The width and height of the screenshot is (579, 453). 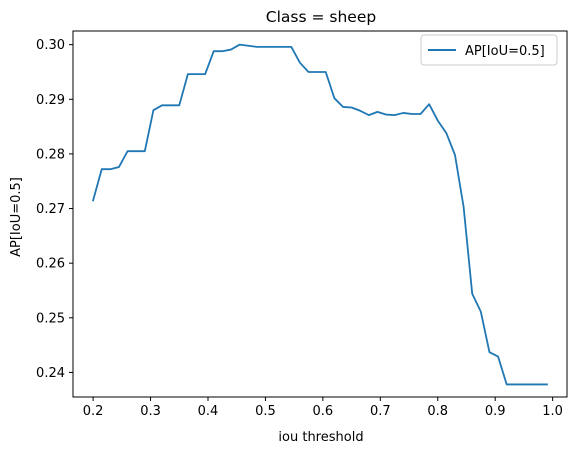 What do you see at coordinates (50, 45) in the screenshot?
I see `y-tick-label: 0.30` at bounding box center [50, 45].